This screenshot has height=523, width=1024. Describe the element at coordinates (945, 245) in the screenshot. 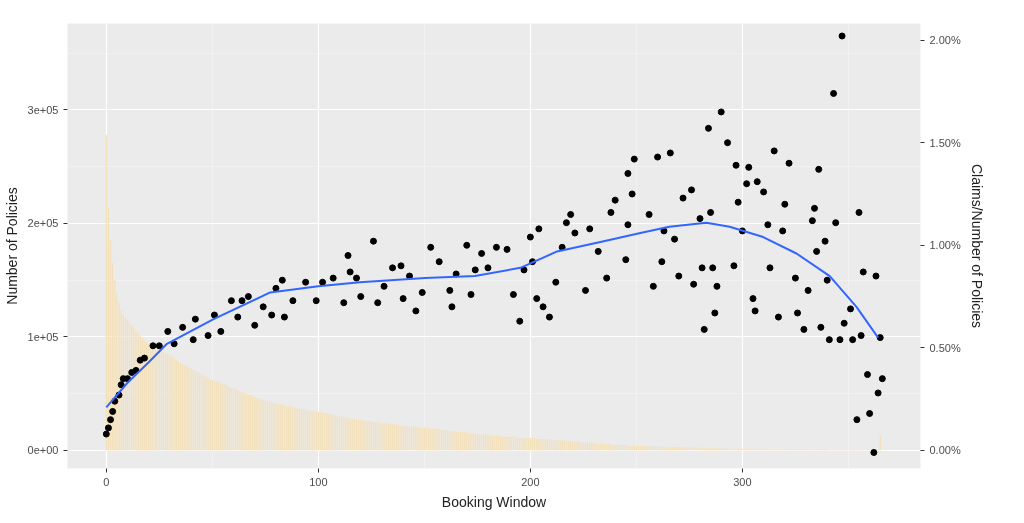

I see `y2-tick-label: 1.00%` at that location.